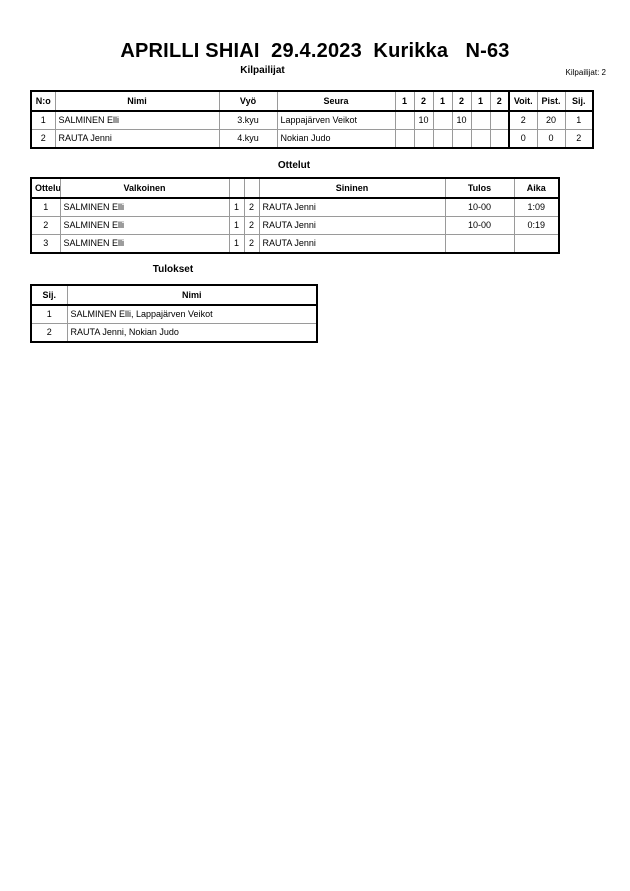 This screenshot has width=630, height=891. What do you see at coordinates (423, 101) in the screenshot?
I see `col-header-round-2: 2` at bounding box center [423, 101].